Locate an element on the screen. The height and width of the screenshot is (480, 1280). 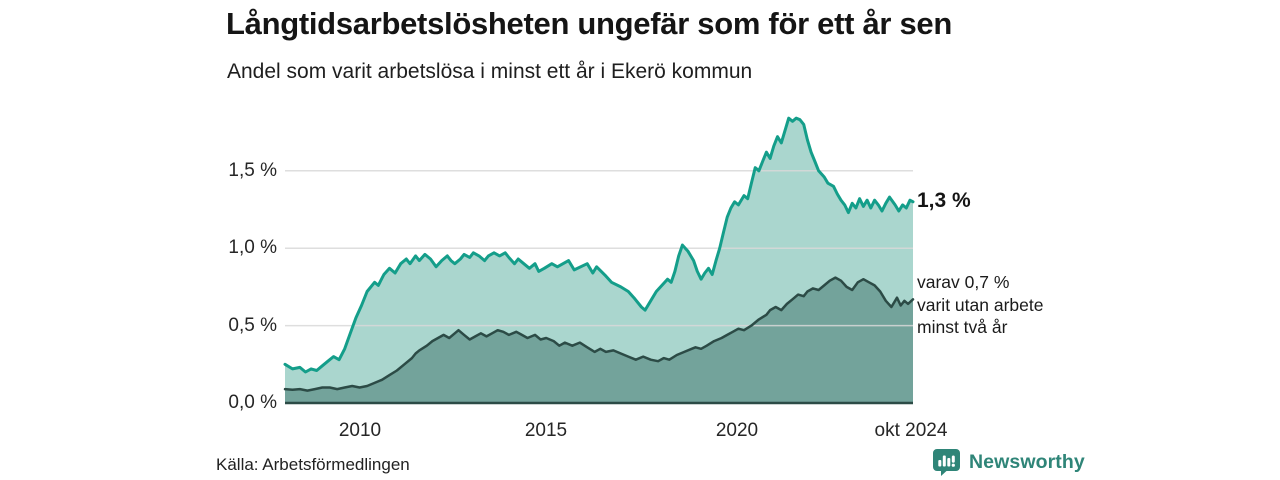
x-axis-tick-label: 2015 is located at coordinates (546, 430).